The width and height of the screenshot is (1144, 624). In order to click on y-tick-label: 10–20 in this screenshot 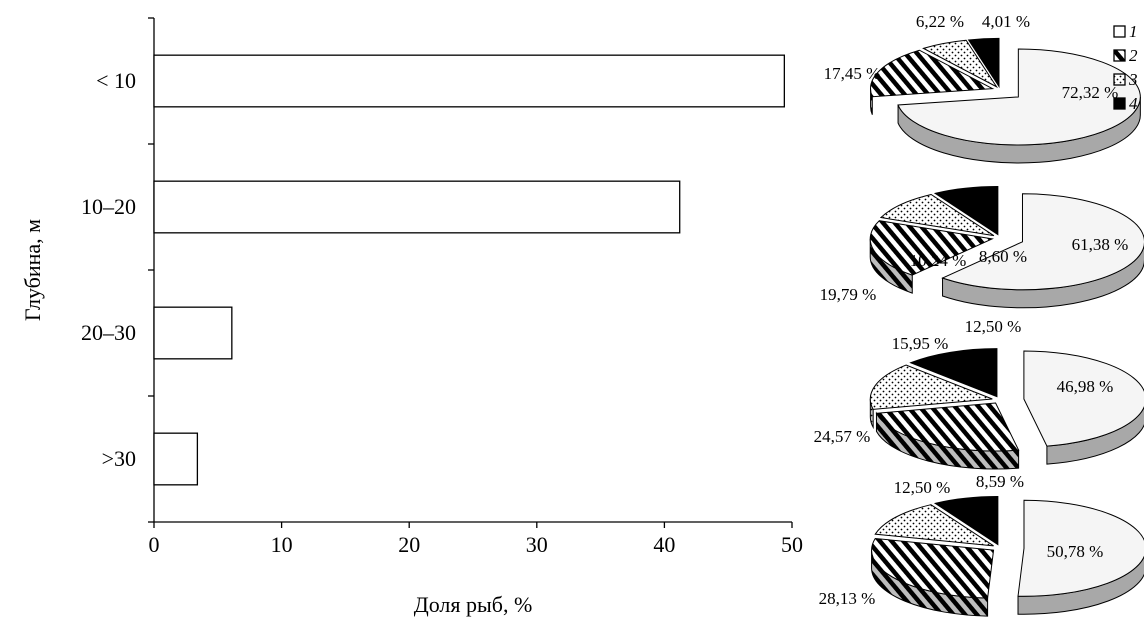, I will do `click(108, 206)`.